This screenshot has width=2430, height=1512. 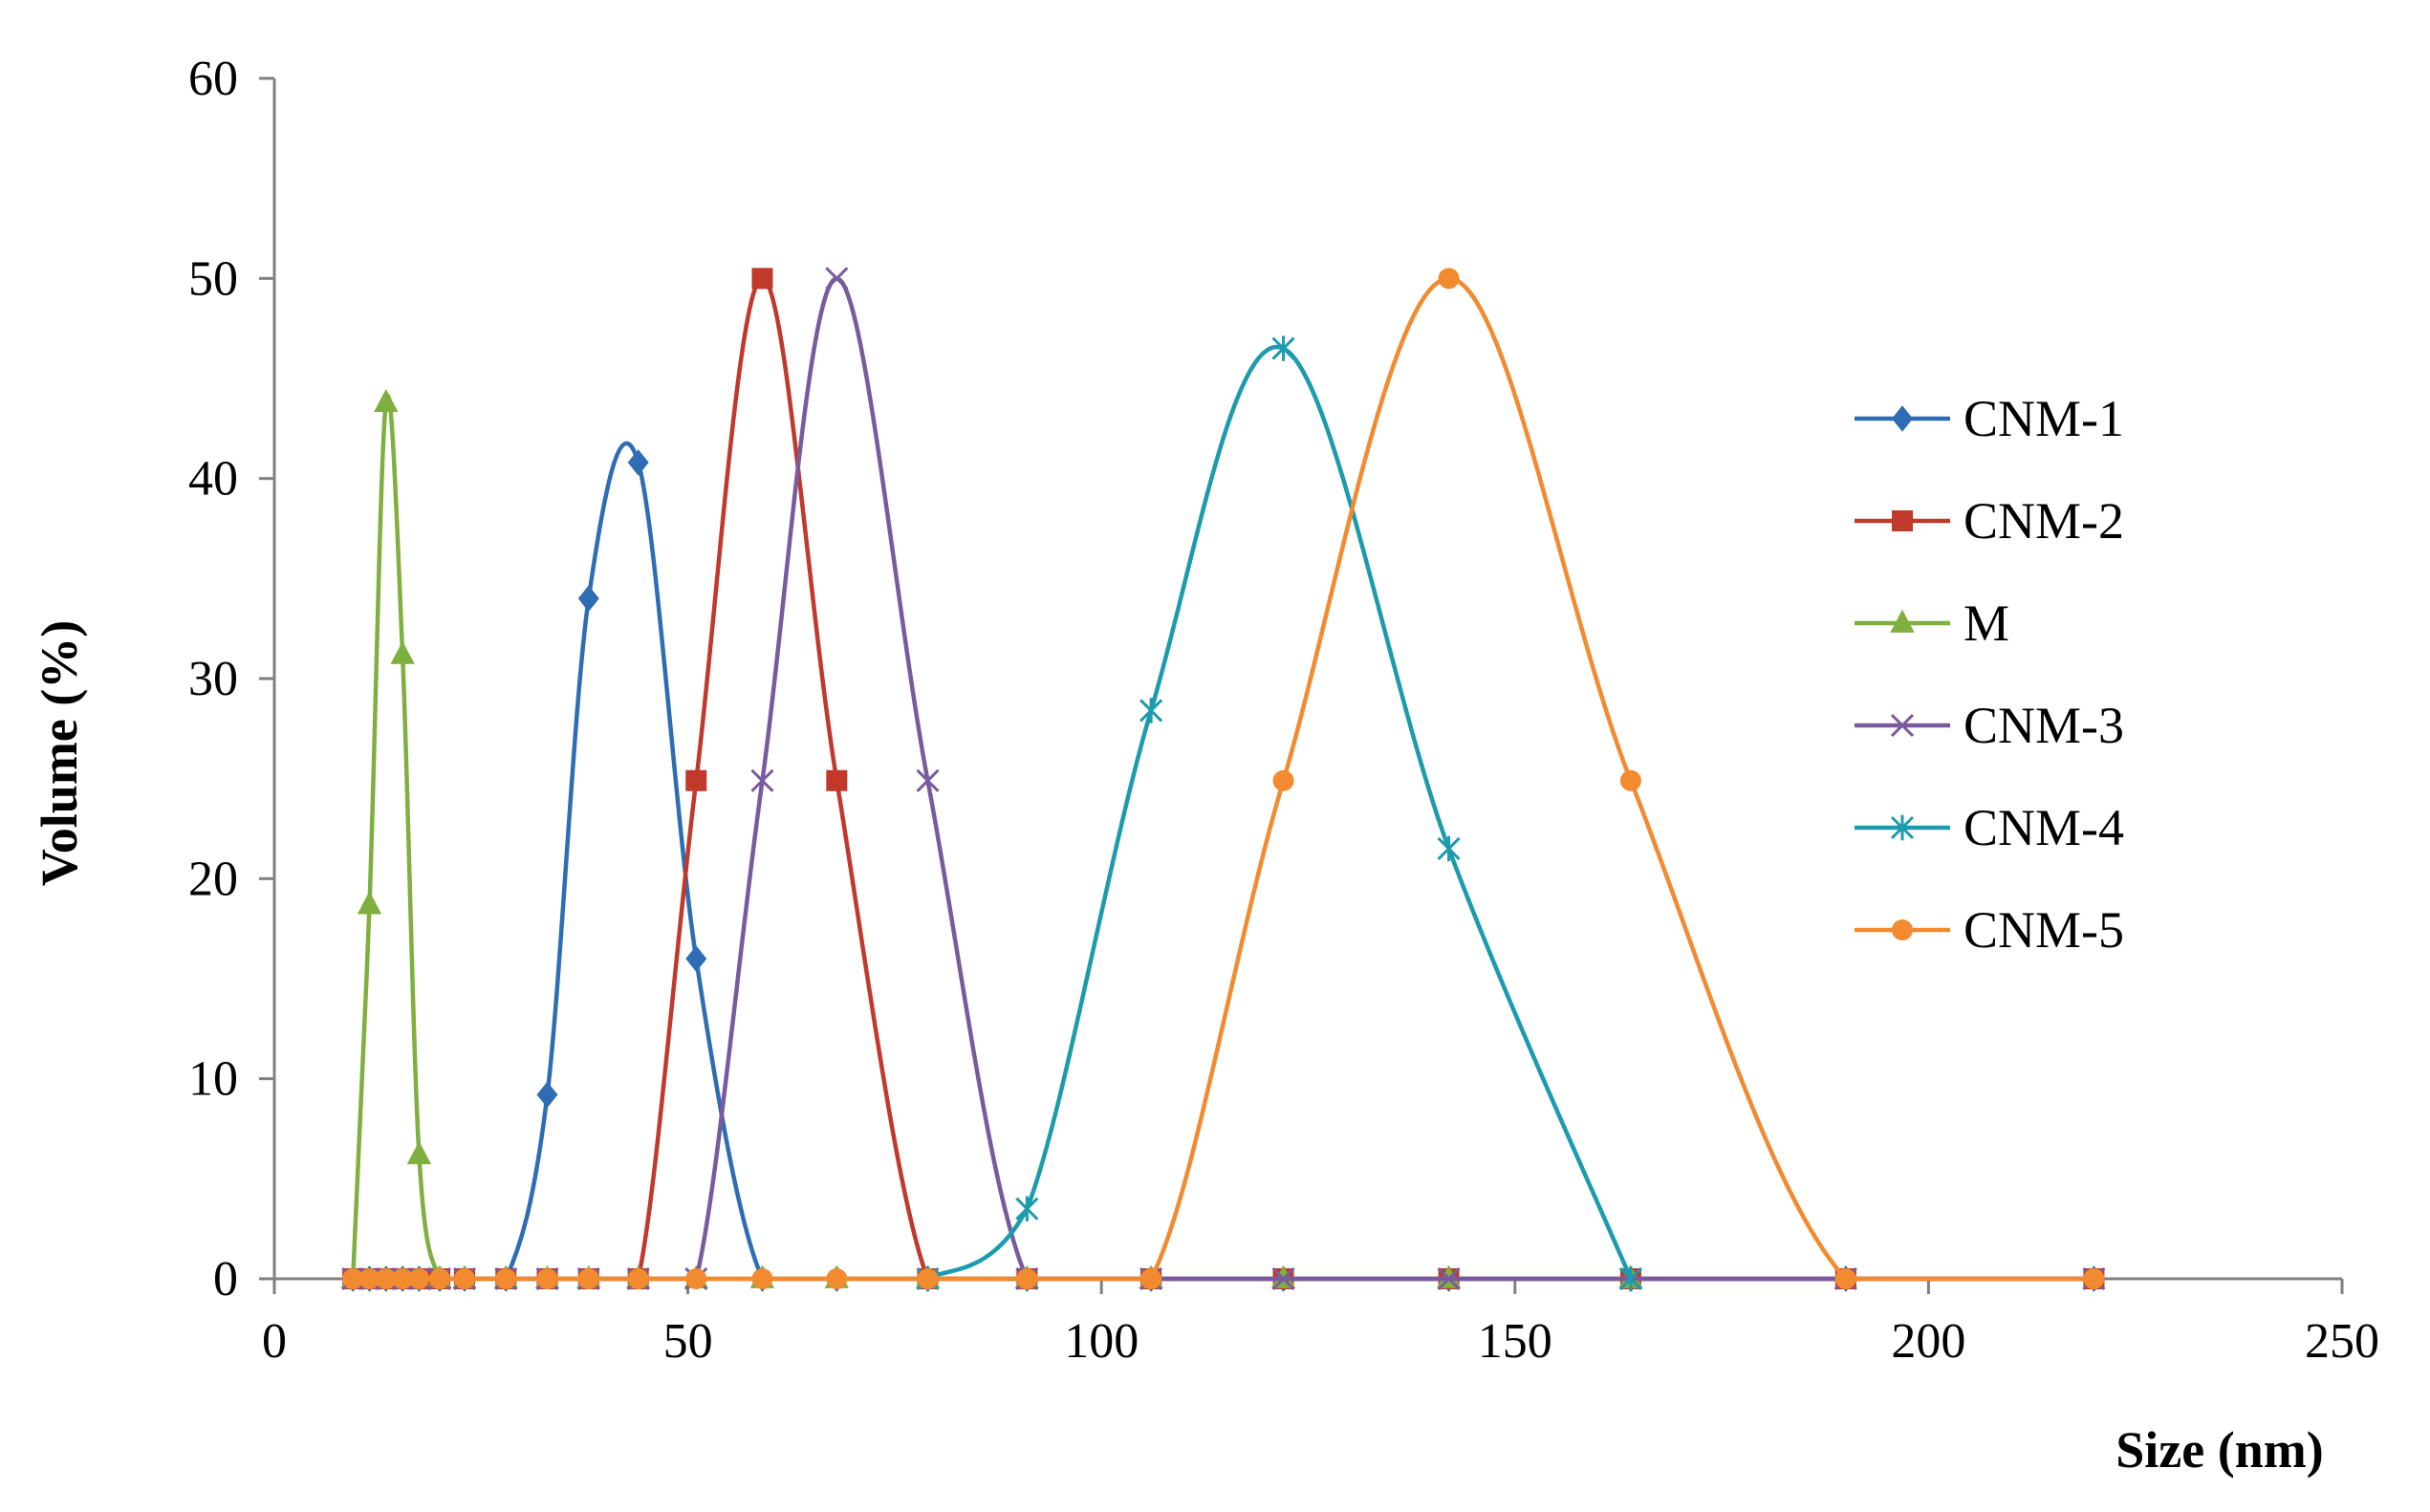 What do you see at coordinates (274, 1341) in the screenshot?
I see `x-tick-label: 0` at bounding box center [274, 1341].